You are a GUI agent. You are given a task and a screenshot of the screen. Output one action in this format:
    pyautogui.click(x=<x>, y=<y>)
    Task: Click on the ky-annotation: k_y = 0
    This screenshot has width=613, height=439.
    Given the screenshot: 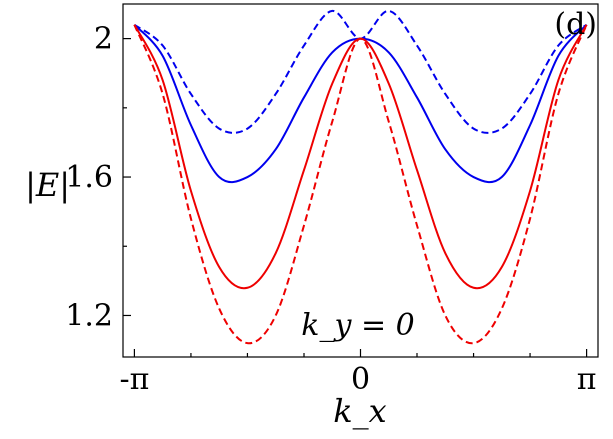 What is the action you would take?
    pyautogui.click(x=357, y=325)
    